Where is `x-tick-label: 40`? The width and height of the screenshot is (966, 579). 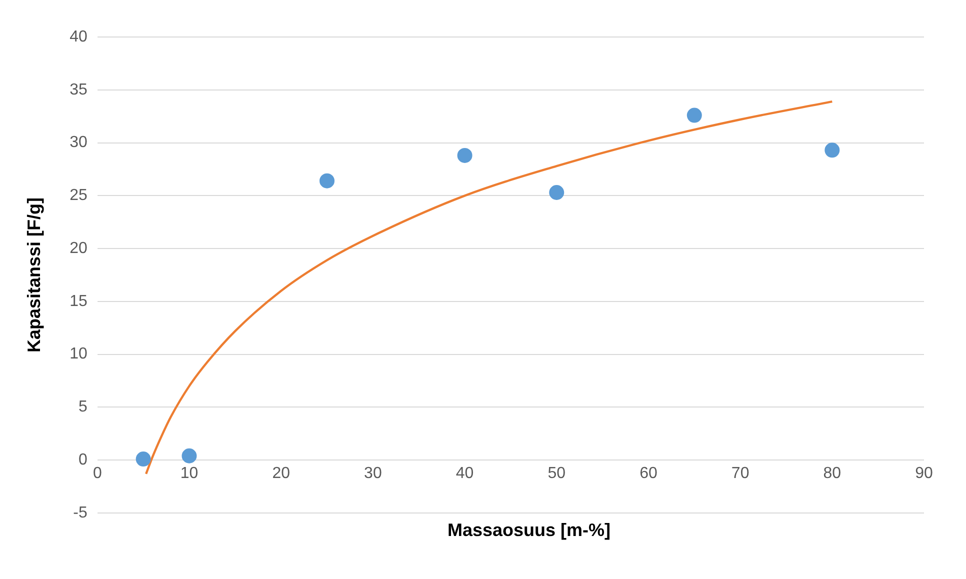
x-tick-label: 40 is located at coordinates (465, 473).